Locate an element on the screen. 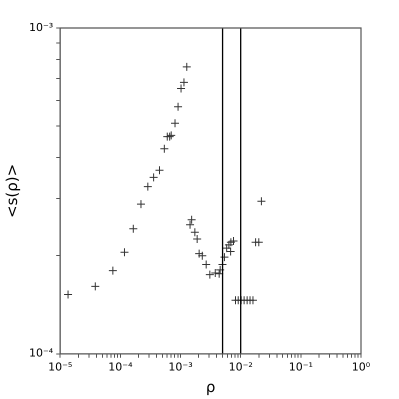 Image resolution: width=399 pixels, height=399 pixels. x-tick-label: 10⁻³ is located at coordinates (180, 367).